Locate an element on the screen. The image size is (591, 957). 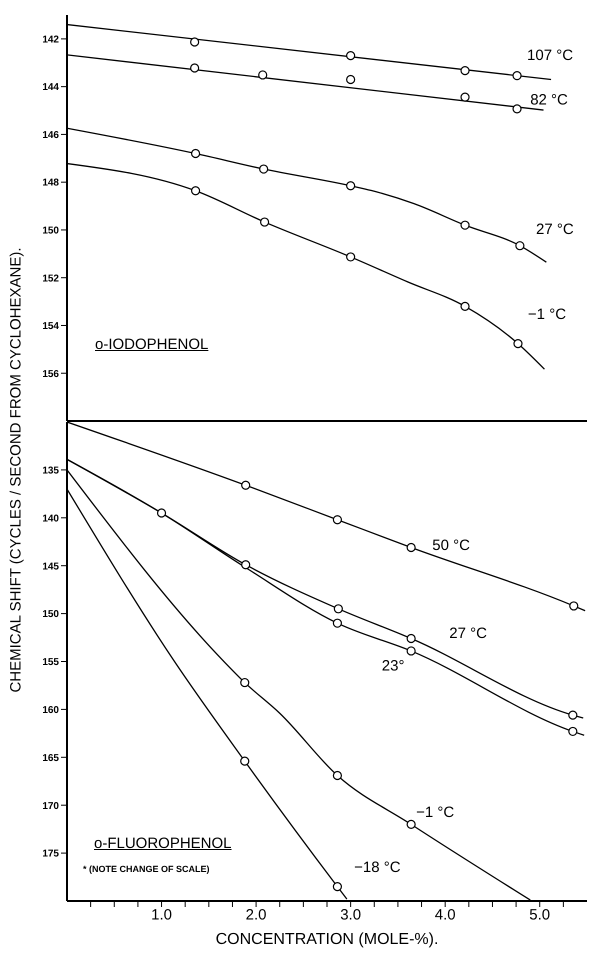
series-label: −18 °C is located at coordinates (377, 867).